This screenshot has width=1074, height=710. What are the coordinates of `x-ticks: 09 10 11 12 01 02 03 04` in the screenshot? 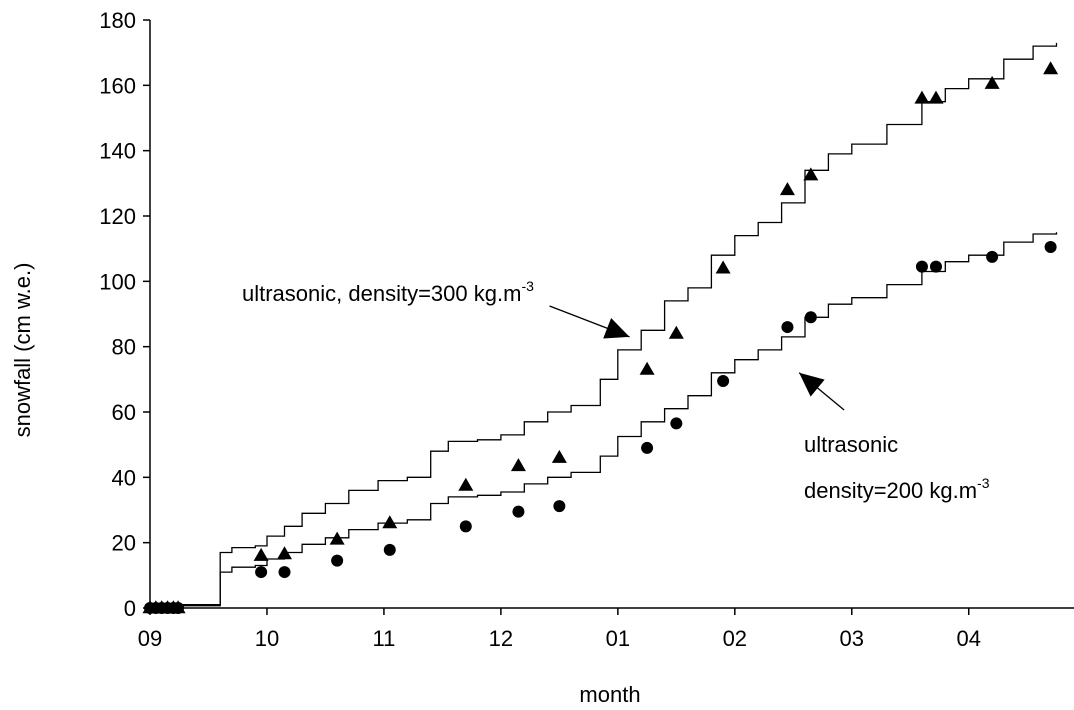 It's located at (559, 629).